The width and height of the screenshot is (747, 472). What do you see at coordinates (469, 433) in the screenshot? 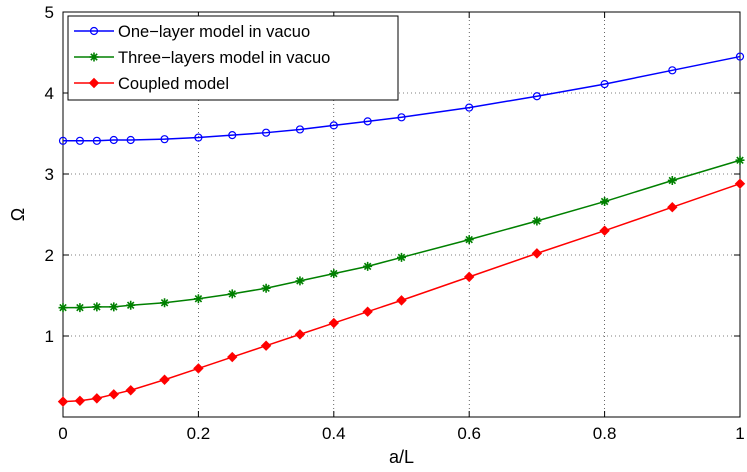
I see `x-tick-label: 0.6` at bounding box center [469, 433].